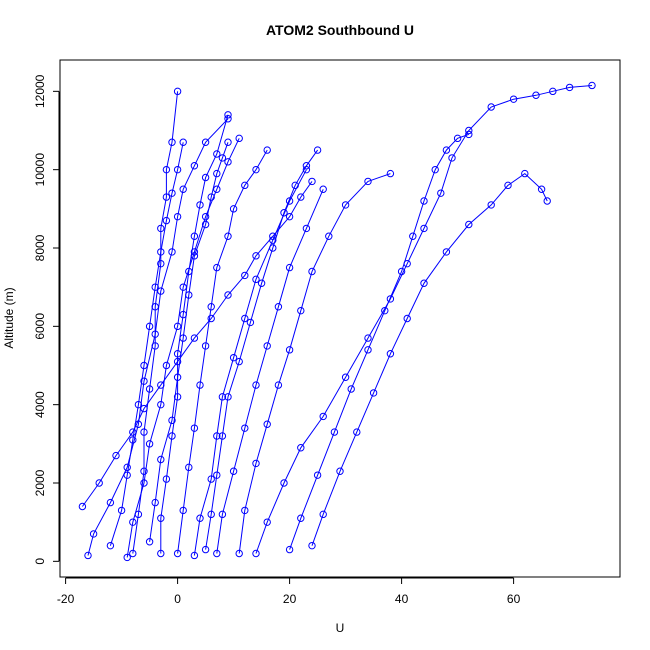 The image size is (650, 650). I want to click on y-tick-label: 0, so click(40, 561).